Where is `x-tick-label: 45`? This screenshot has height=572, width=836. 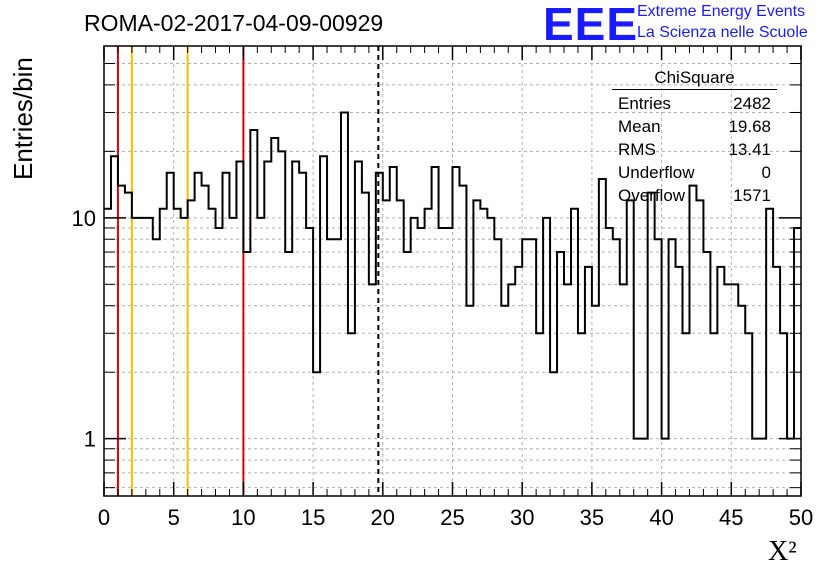
x-tick-label: 45 is located at coordinates (731, 517).